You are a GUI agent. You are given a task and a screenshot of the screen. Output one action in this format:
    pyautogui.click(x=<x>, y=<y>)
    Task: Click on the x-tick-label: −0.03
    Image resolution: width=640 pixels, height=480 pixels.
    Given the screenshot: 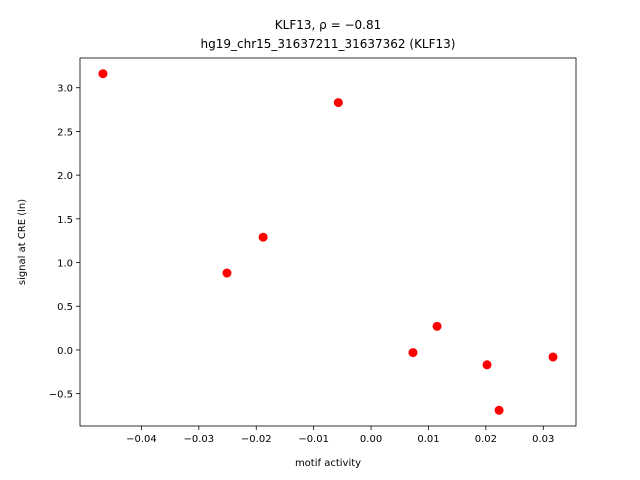 What is the action you would take?
    pyautogui.click(x=199, y=439)
    